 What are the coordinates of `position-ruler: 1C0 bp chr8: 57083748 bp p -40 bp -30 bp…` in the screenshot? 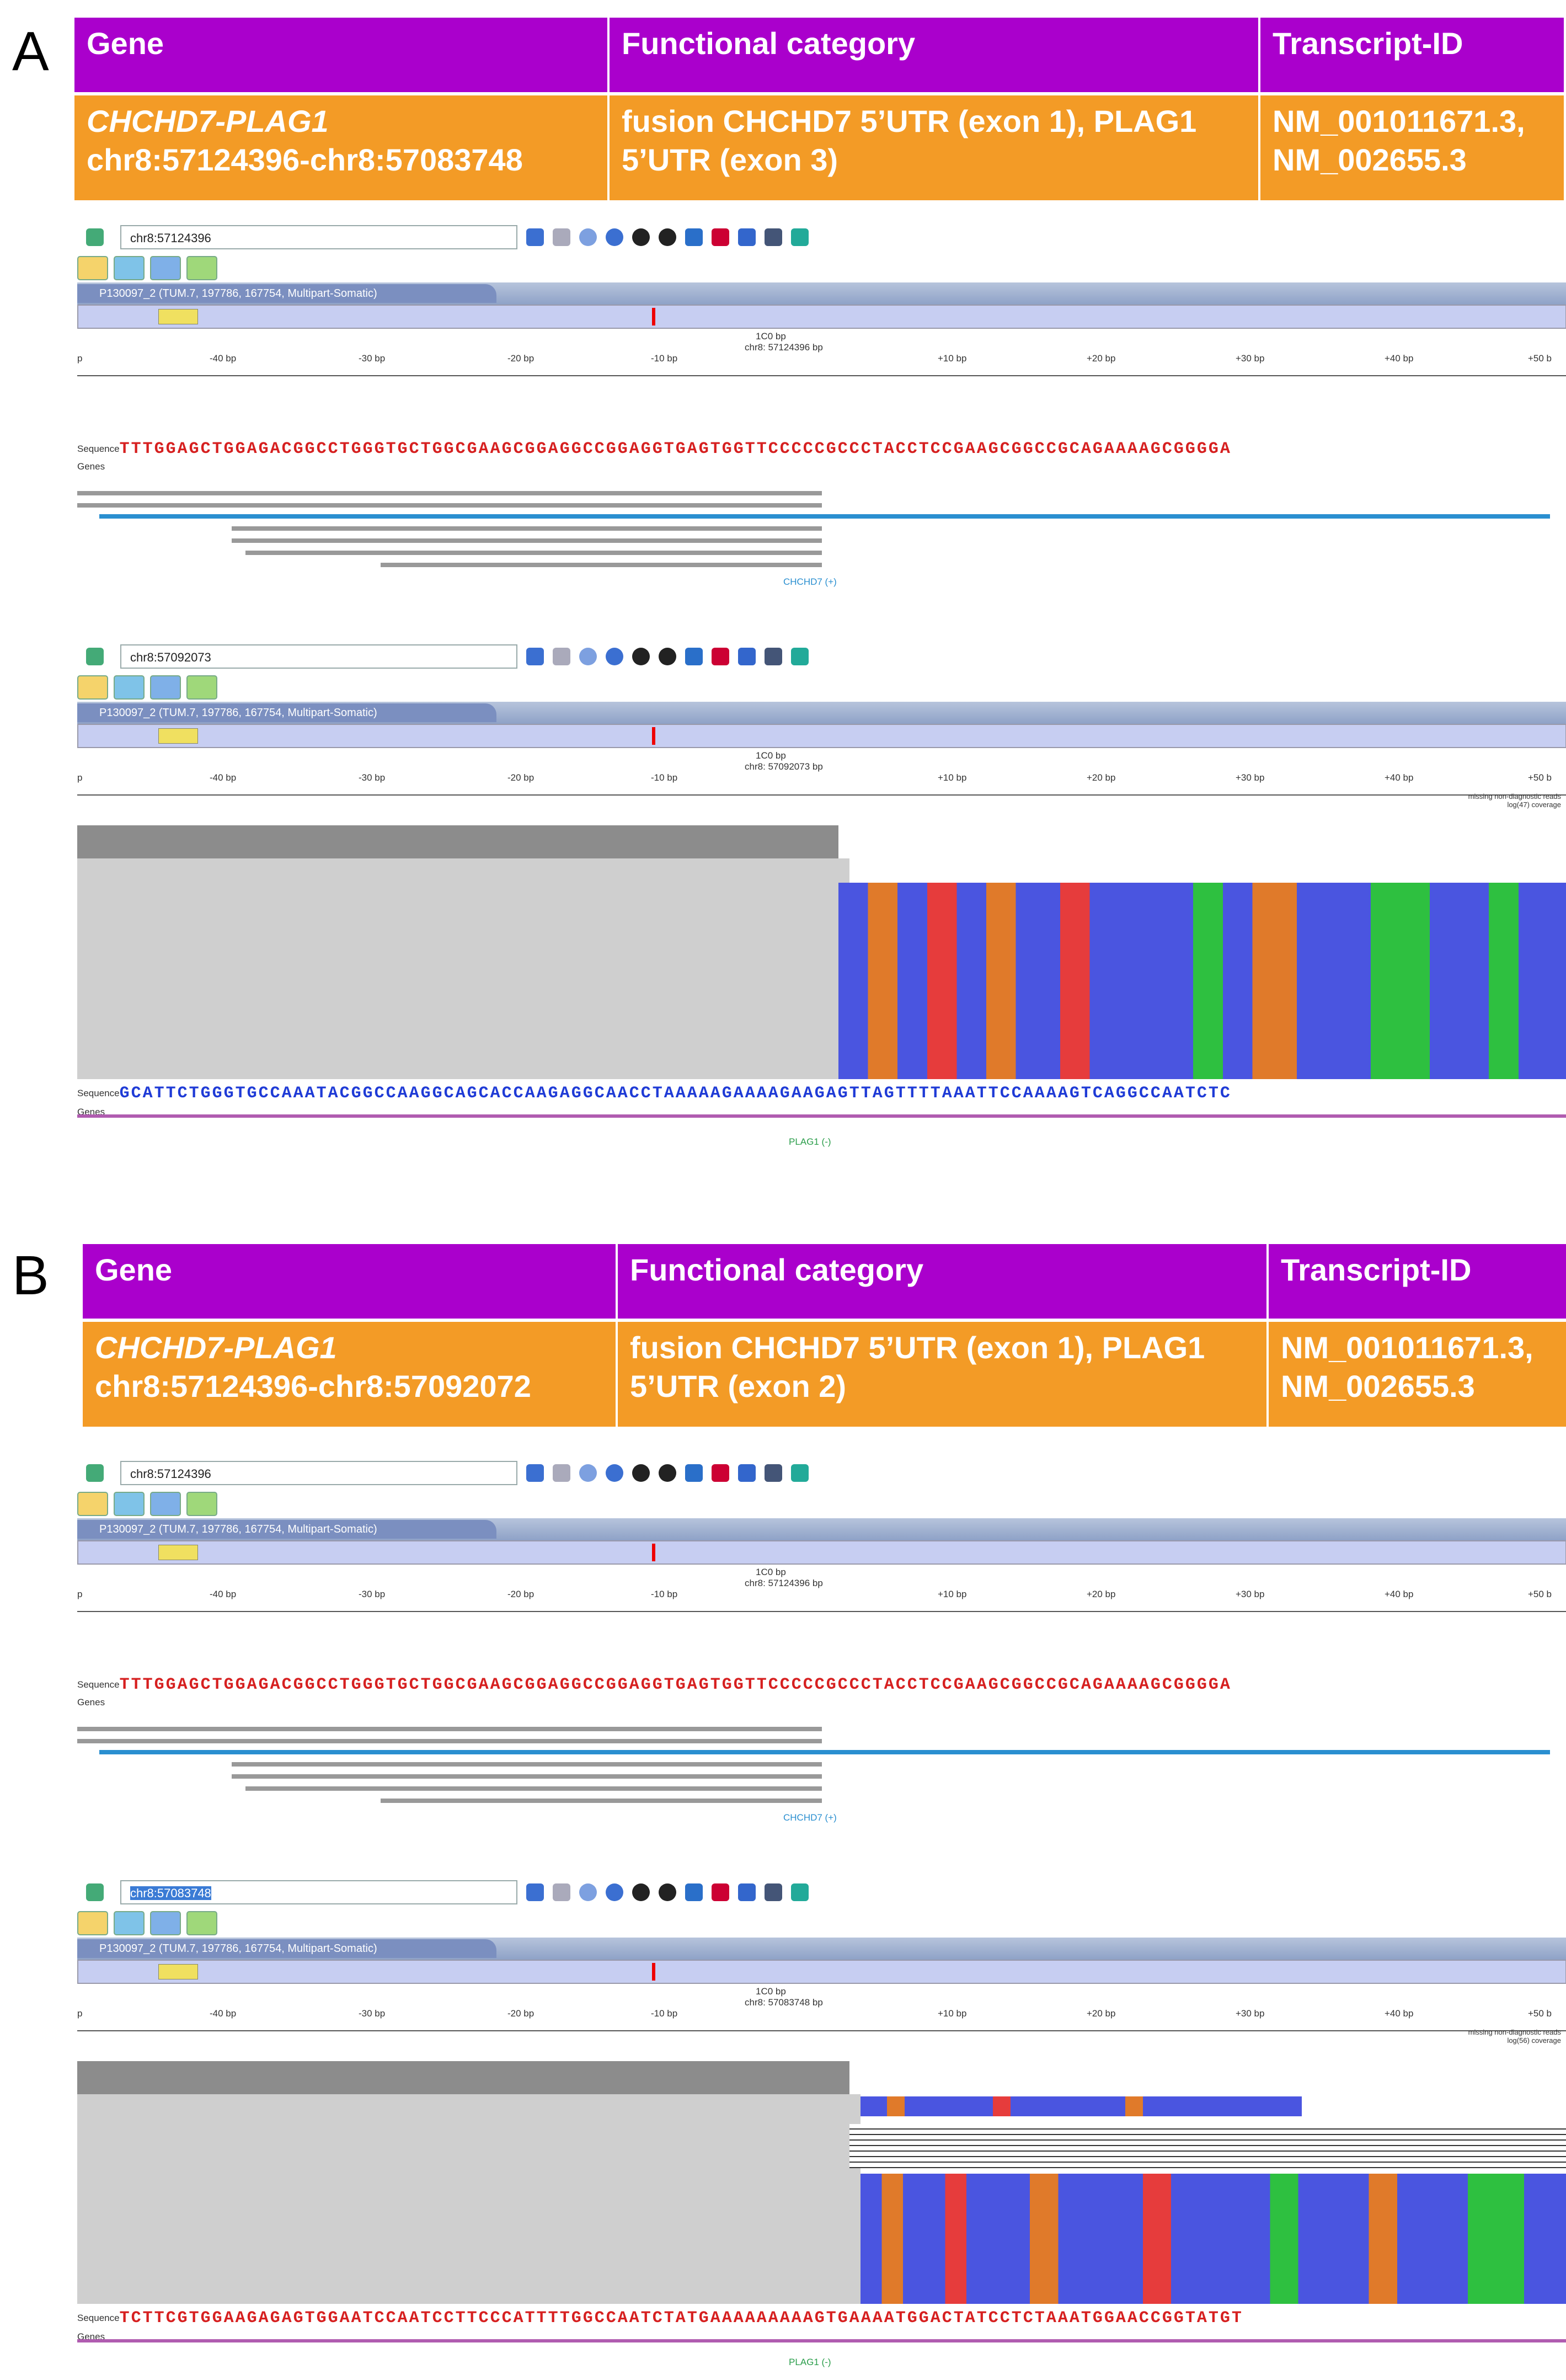 It's located at (821, 2014).